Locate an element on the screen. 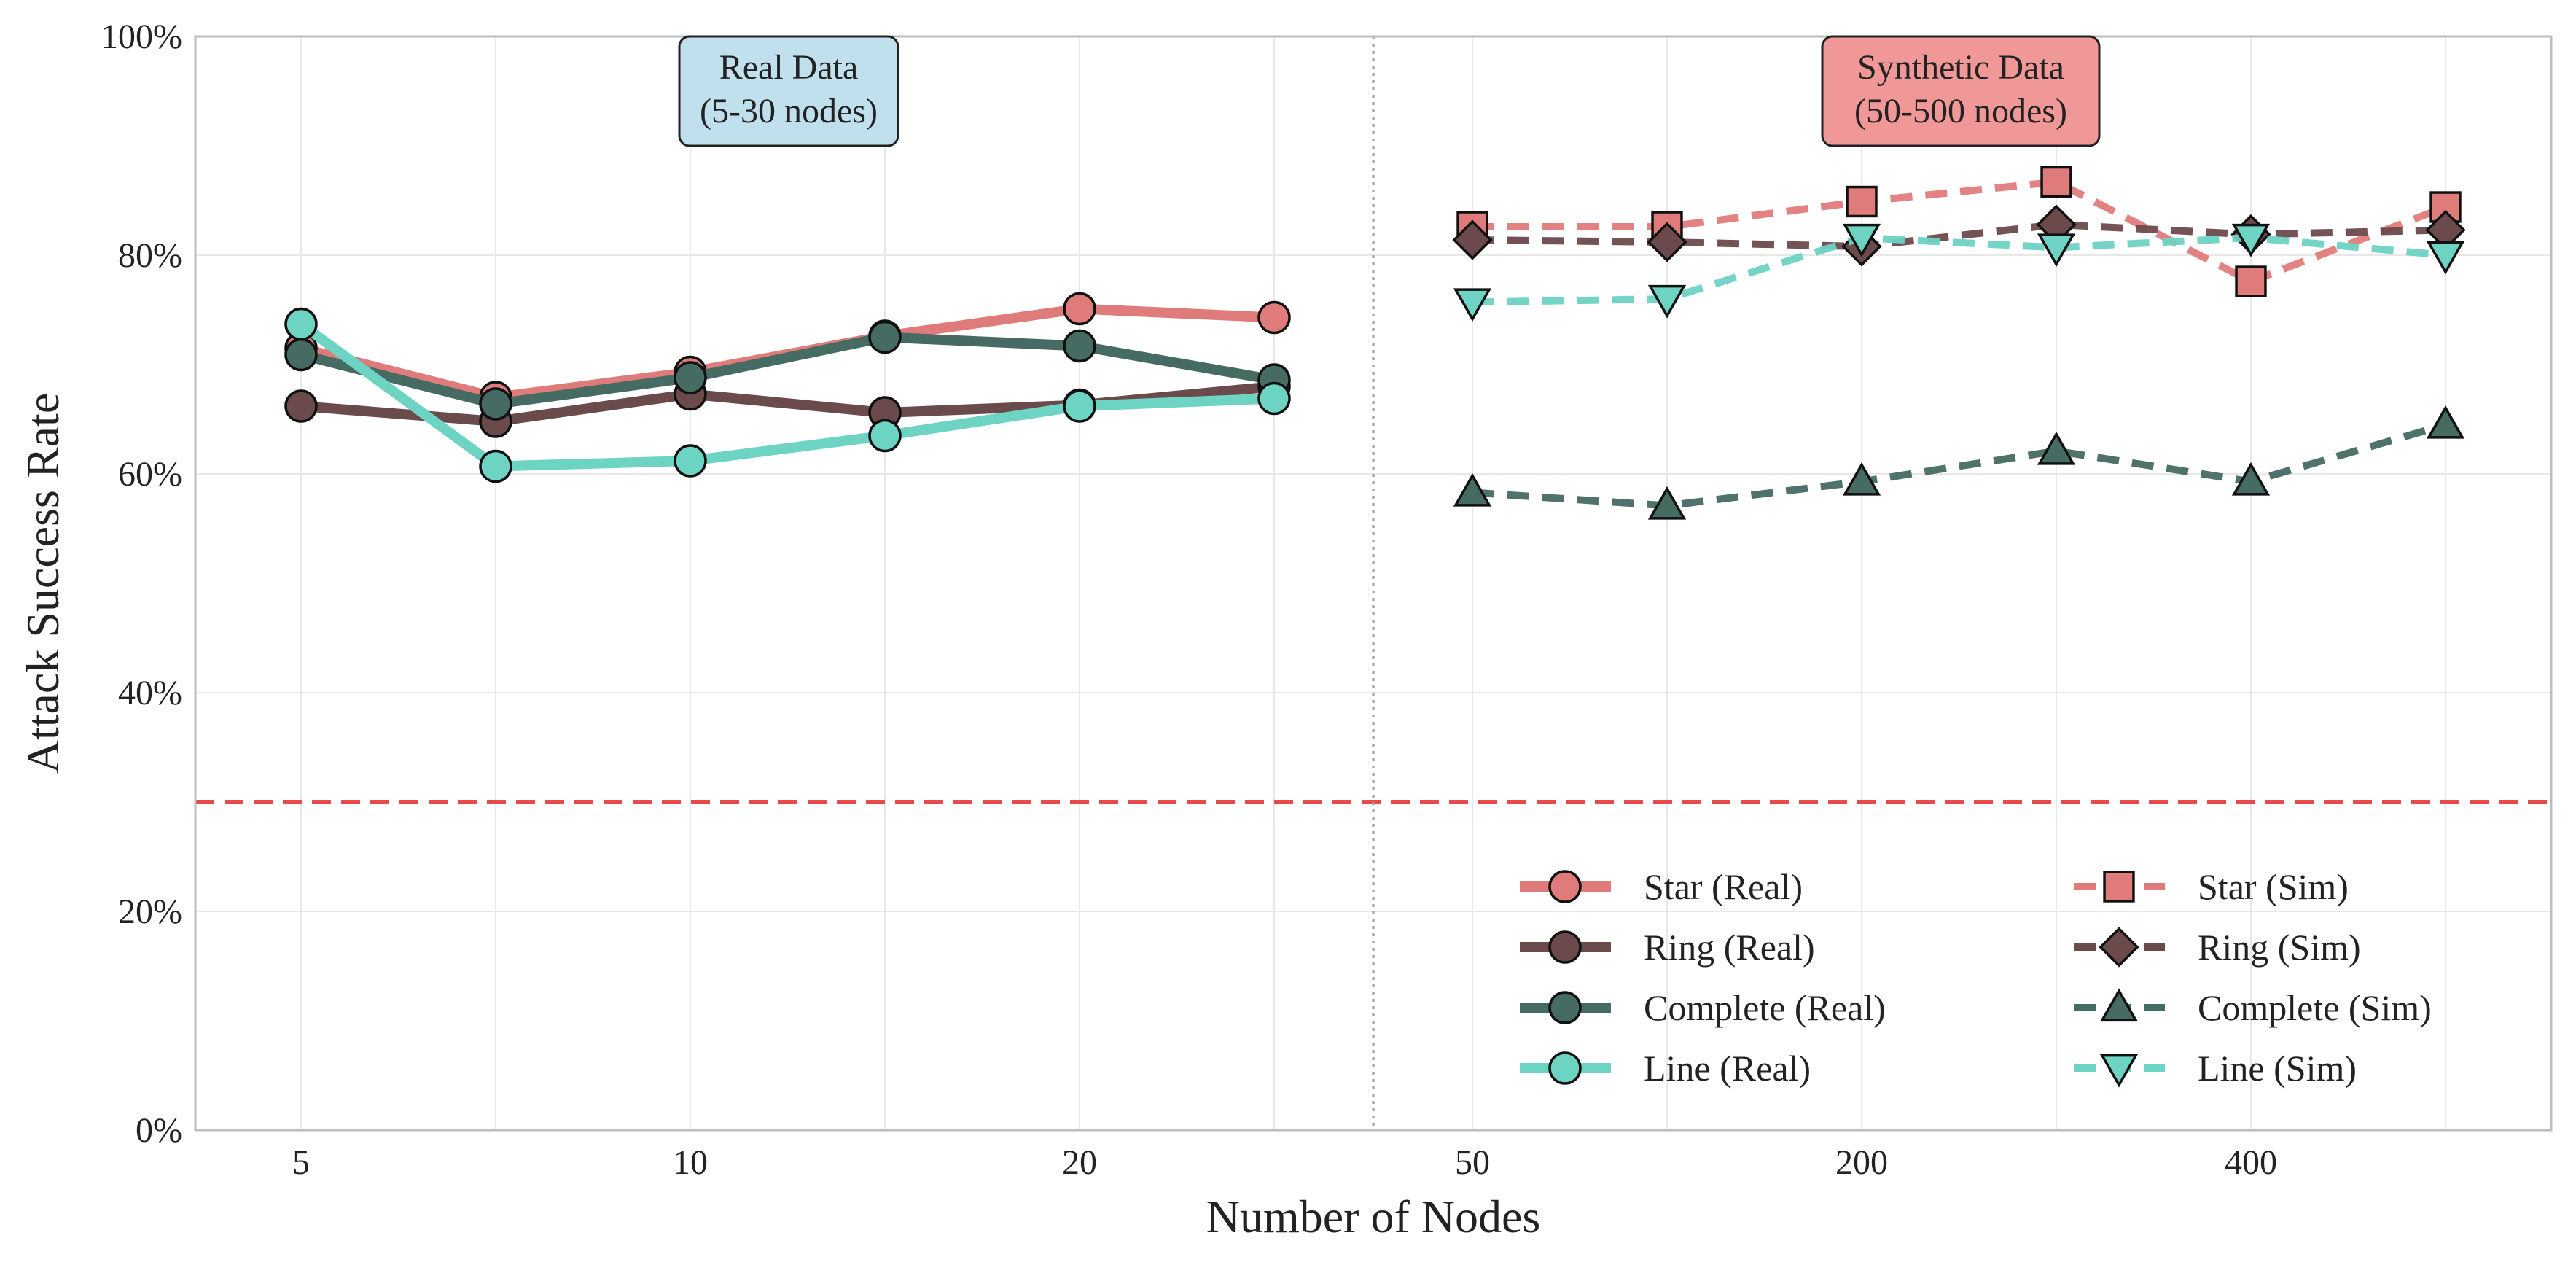 This screenshot has height=1265, width=2576. y-tick-label: 0% is located at coordinates (159, 1130).